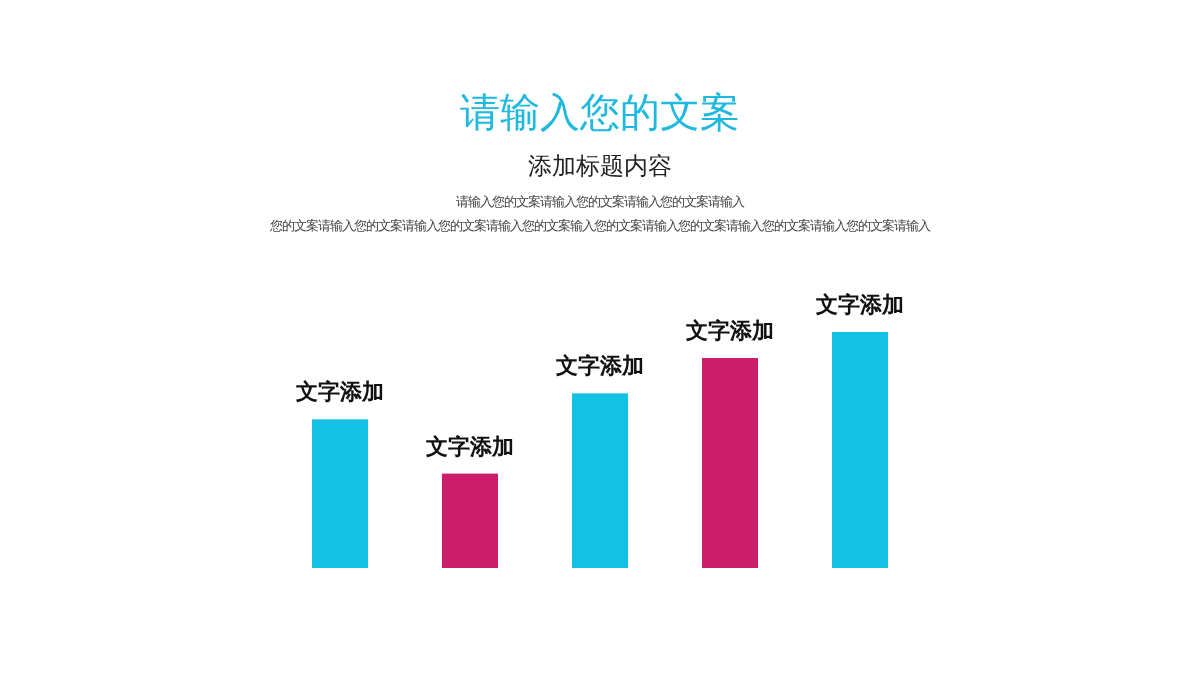 Image resolution: width=1200 pixels, height=676 pixels. I want to click on subtitle: 添加标题内容, so click(600, 166).